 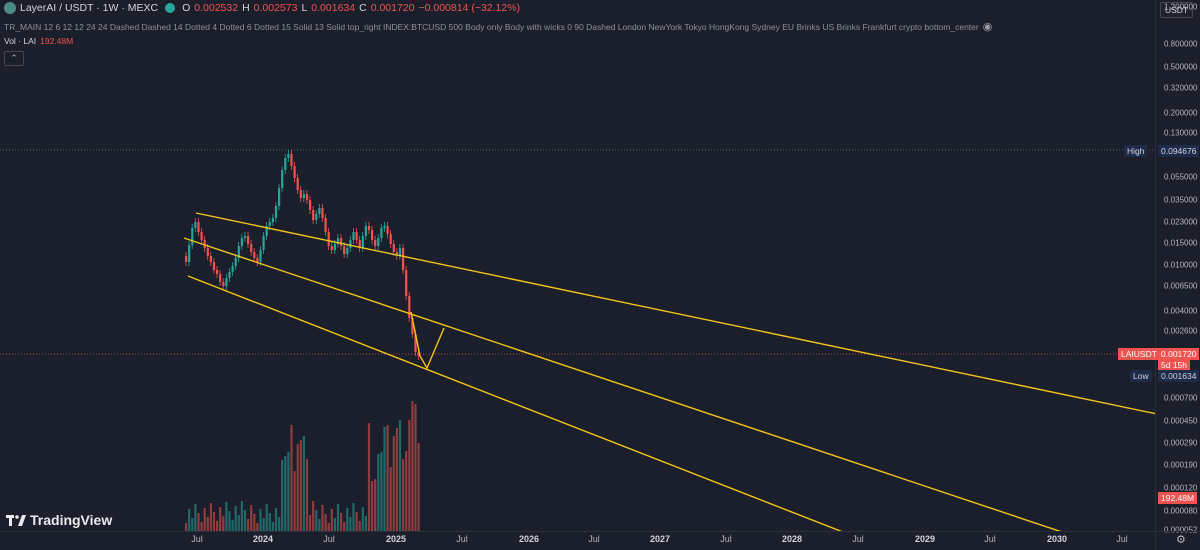 What do you see at coordinates (1181, 540) in the screenshot?
I see `gear-icon: ⚙` at bounding box center [1181, 540].